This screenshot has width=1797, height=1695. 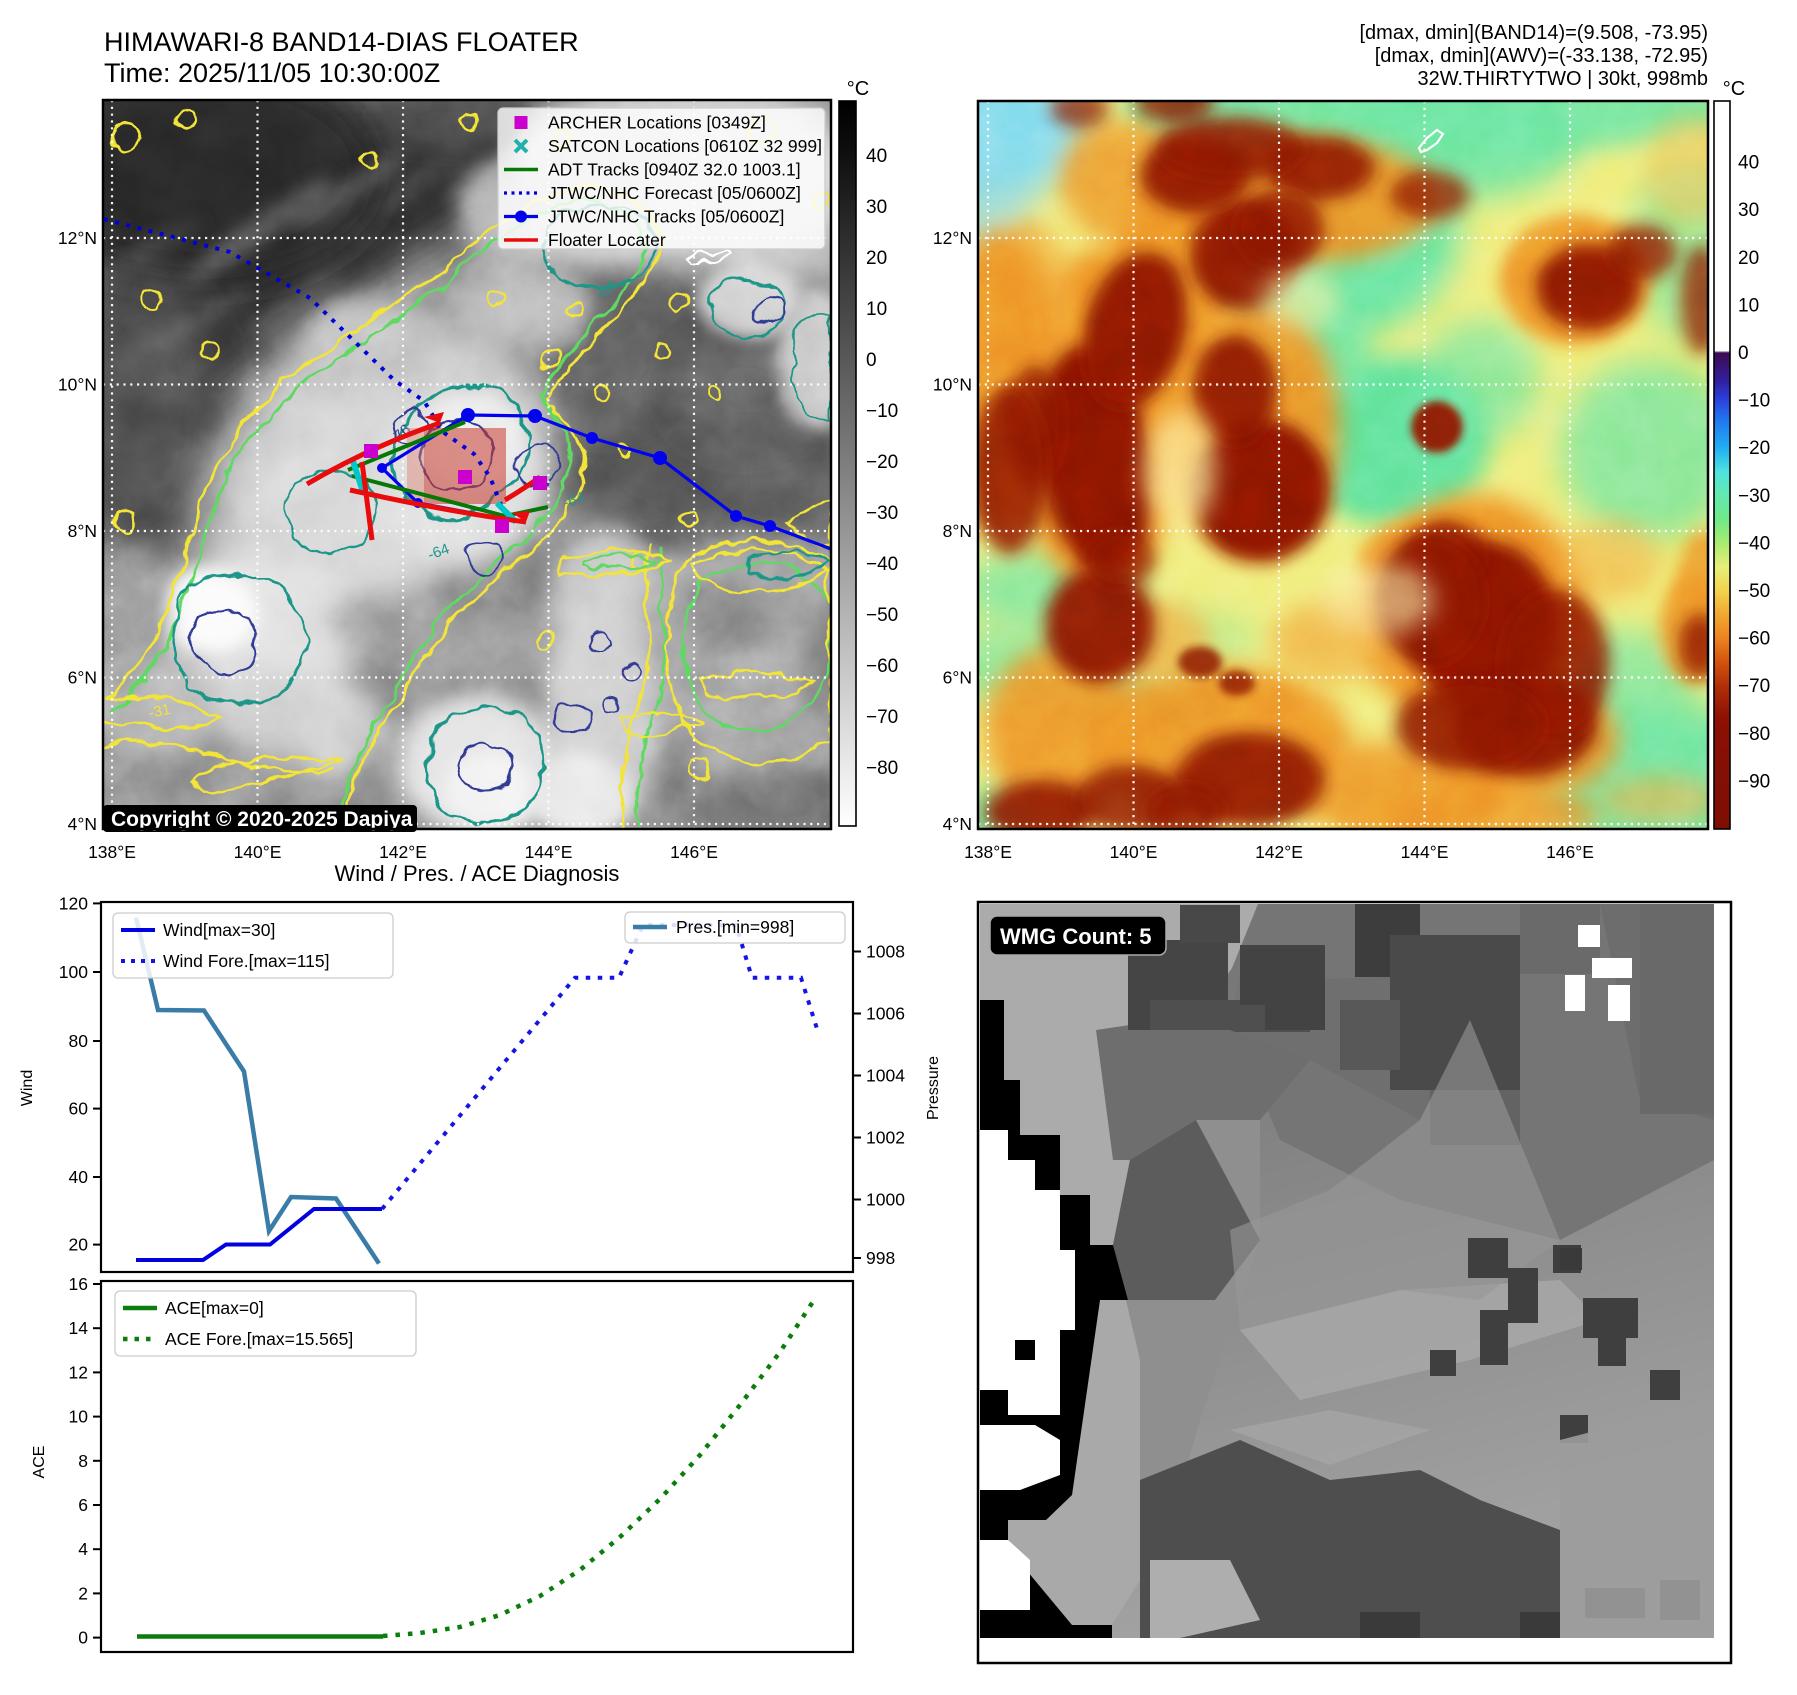 What do you see at coordinates (607, 240) in the screenshot?
I see `svg-text: Floater Locater` at bounding box center [607, 240].